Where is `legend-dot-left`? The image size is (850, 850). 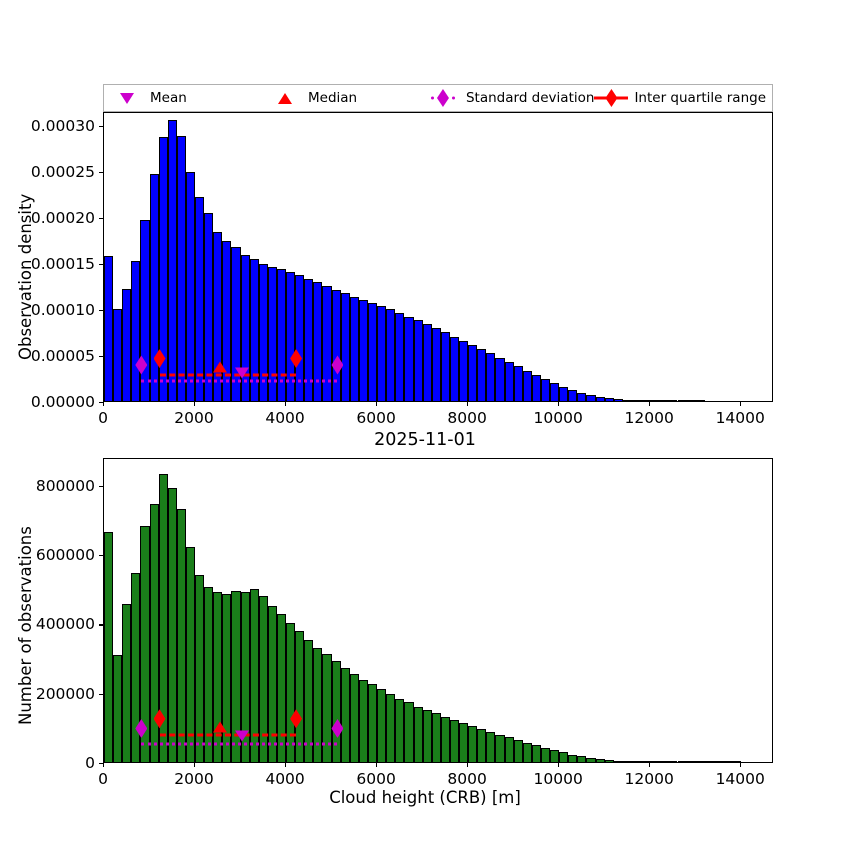
legend-dot-left is located at coordinates (432, 98).